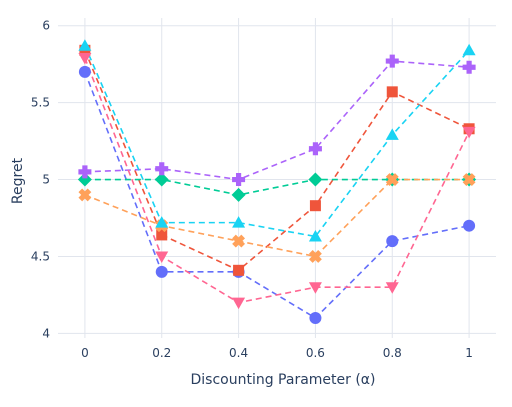  I want to click on y-axis-ticks: 4 4.5 5 5.5 6, so click(40, 180).